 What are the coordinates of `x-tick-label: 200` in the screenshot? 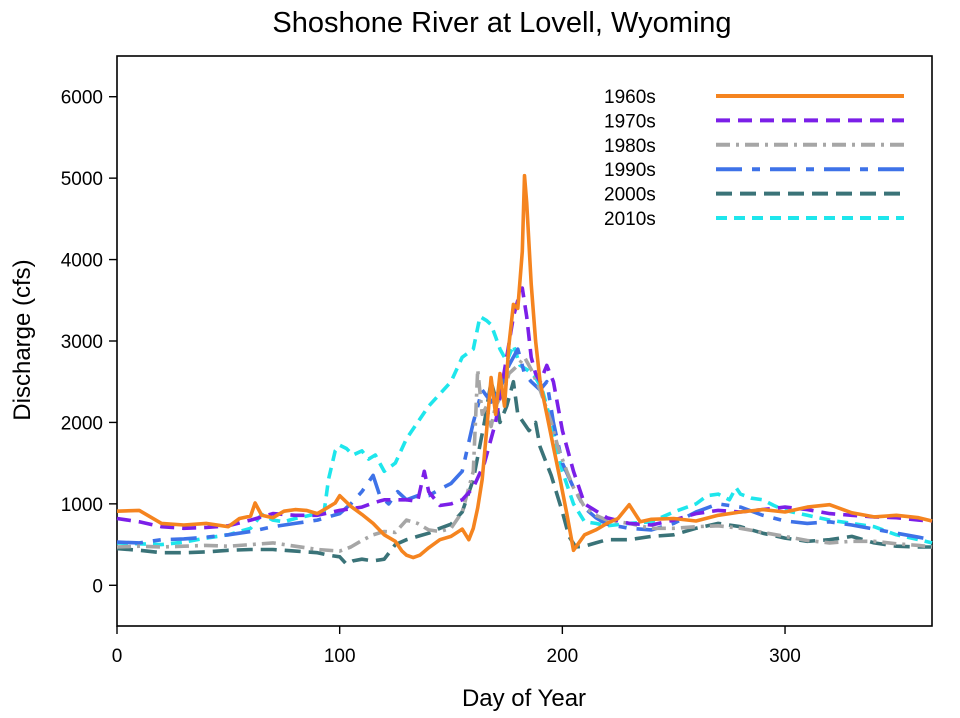 It's located at (563, 656).